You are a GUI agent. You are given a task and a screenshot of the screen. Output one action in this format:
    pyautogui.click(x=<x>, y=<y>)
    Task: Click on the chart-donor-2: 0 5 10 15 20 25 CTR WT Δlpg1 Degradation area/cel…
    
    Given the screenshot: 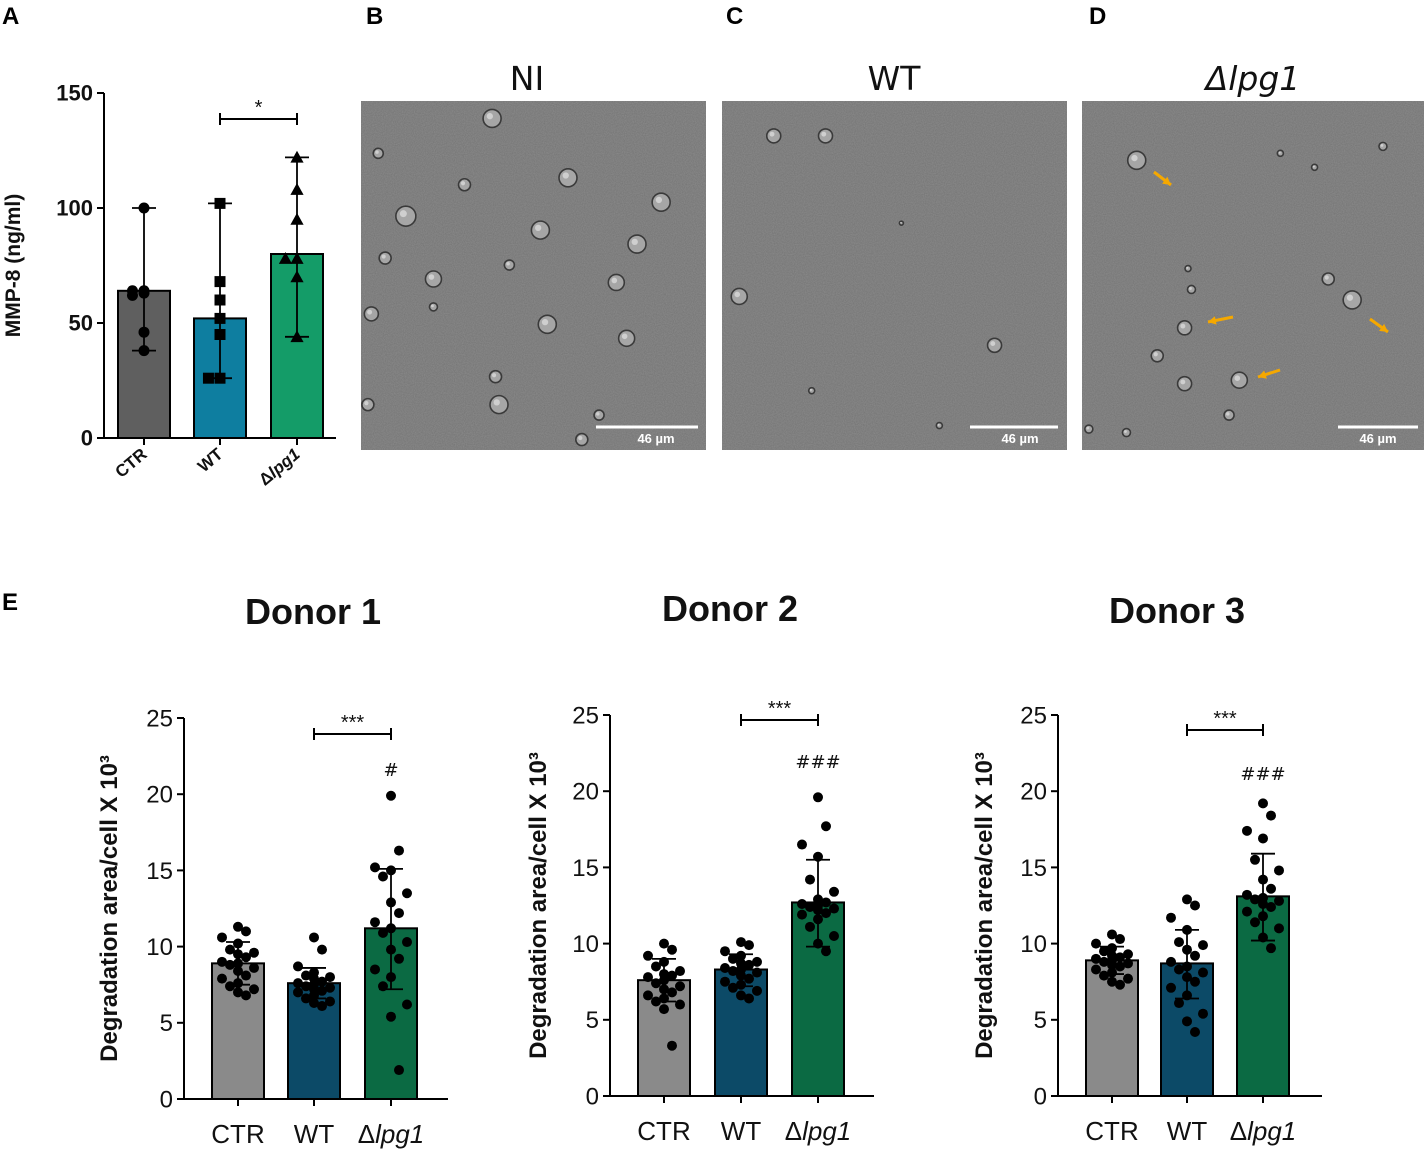 What is the action you would take?
    pyautogui.click(x=699, y=922)
    